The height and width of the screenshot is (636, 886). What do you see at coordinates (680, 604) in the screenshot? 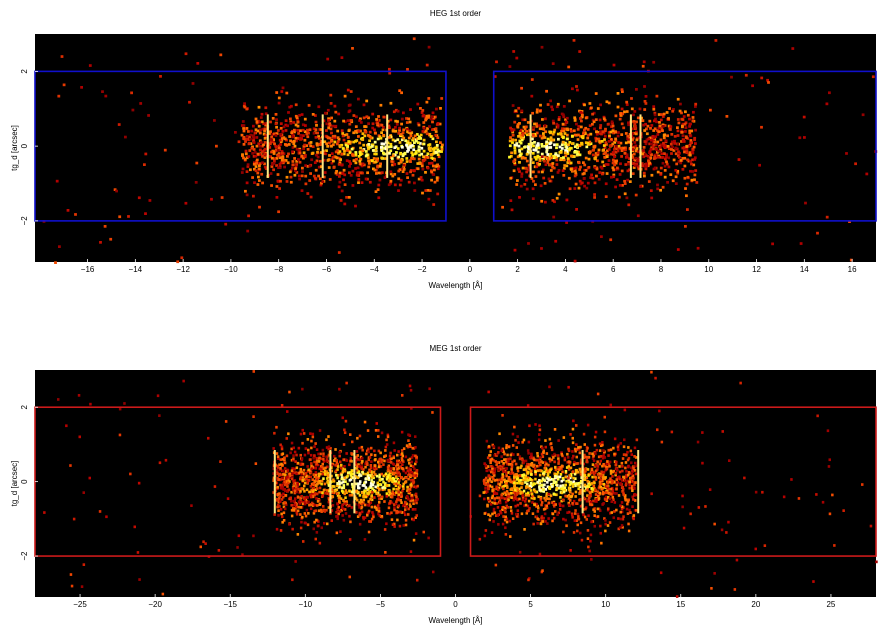
I see `x-tick-label: 15` at bounding box center [680, 604].